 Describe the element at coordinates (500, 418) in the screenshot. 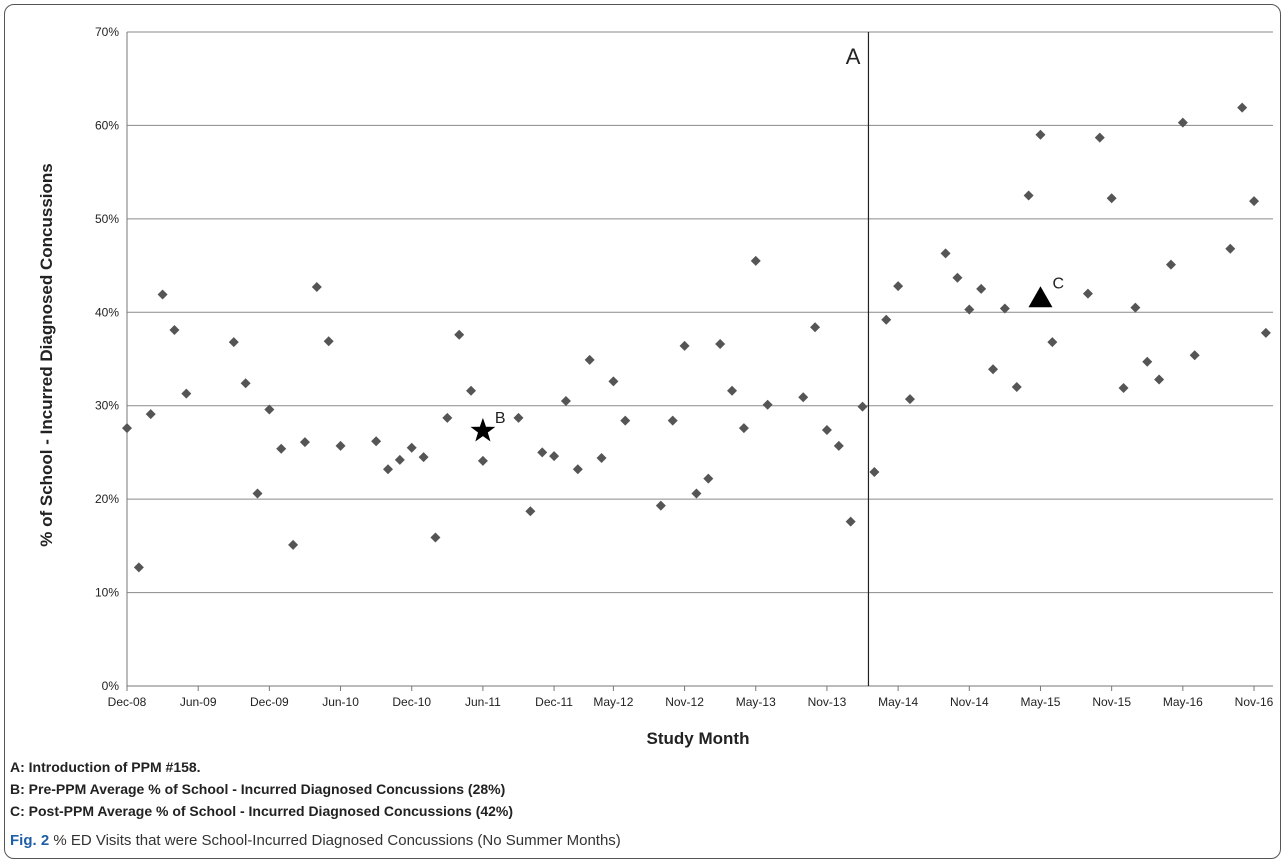

I see `annotation-label: B` at that location.